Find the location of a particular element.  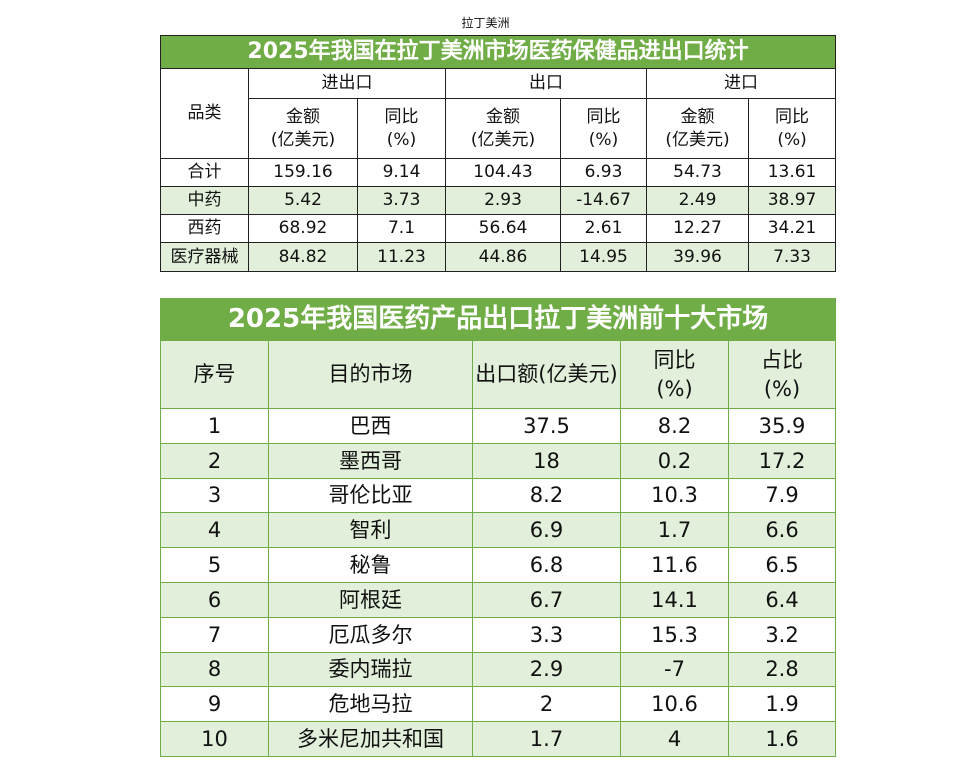

value-cell: 6 is located at coordinates (214, 599).